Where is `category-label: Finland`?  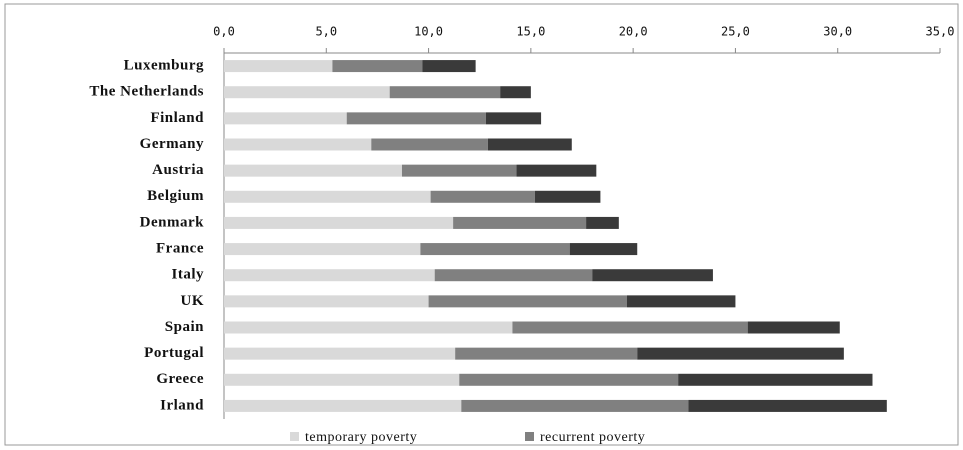 category-label: Finland is located at coordinates (177, 118).